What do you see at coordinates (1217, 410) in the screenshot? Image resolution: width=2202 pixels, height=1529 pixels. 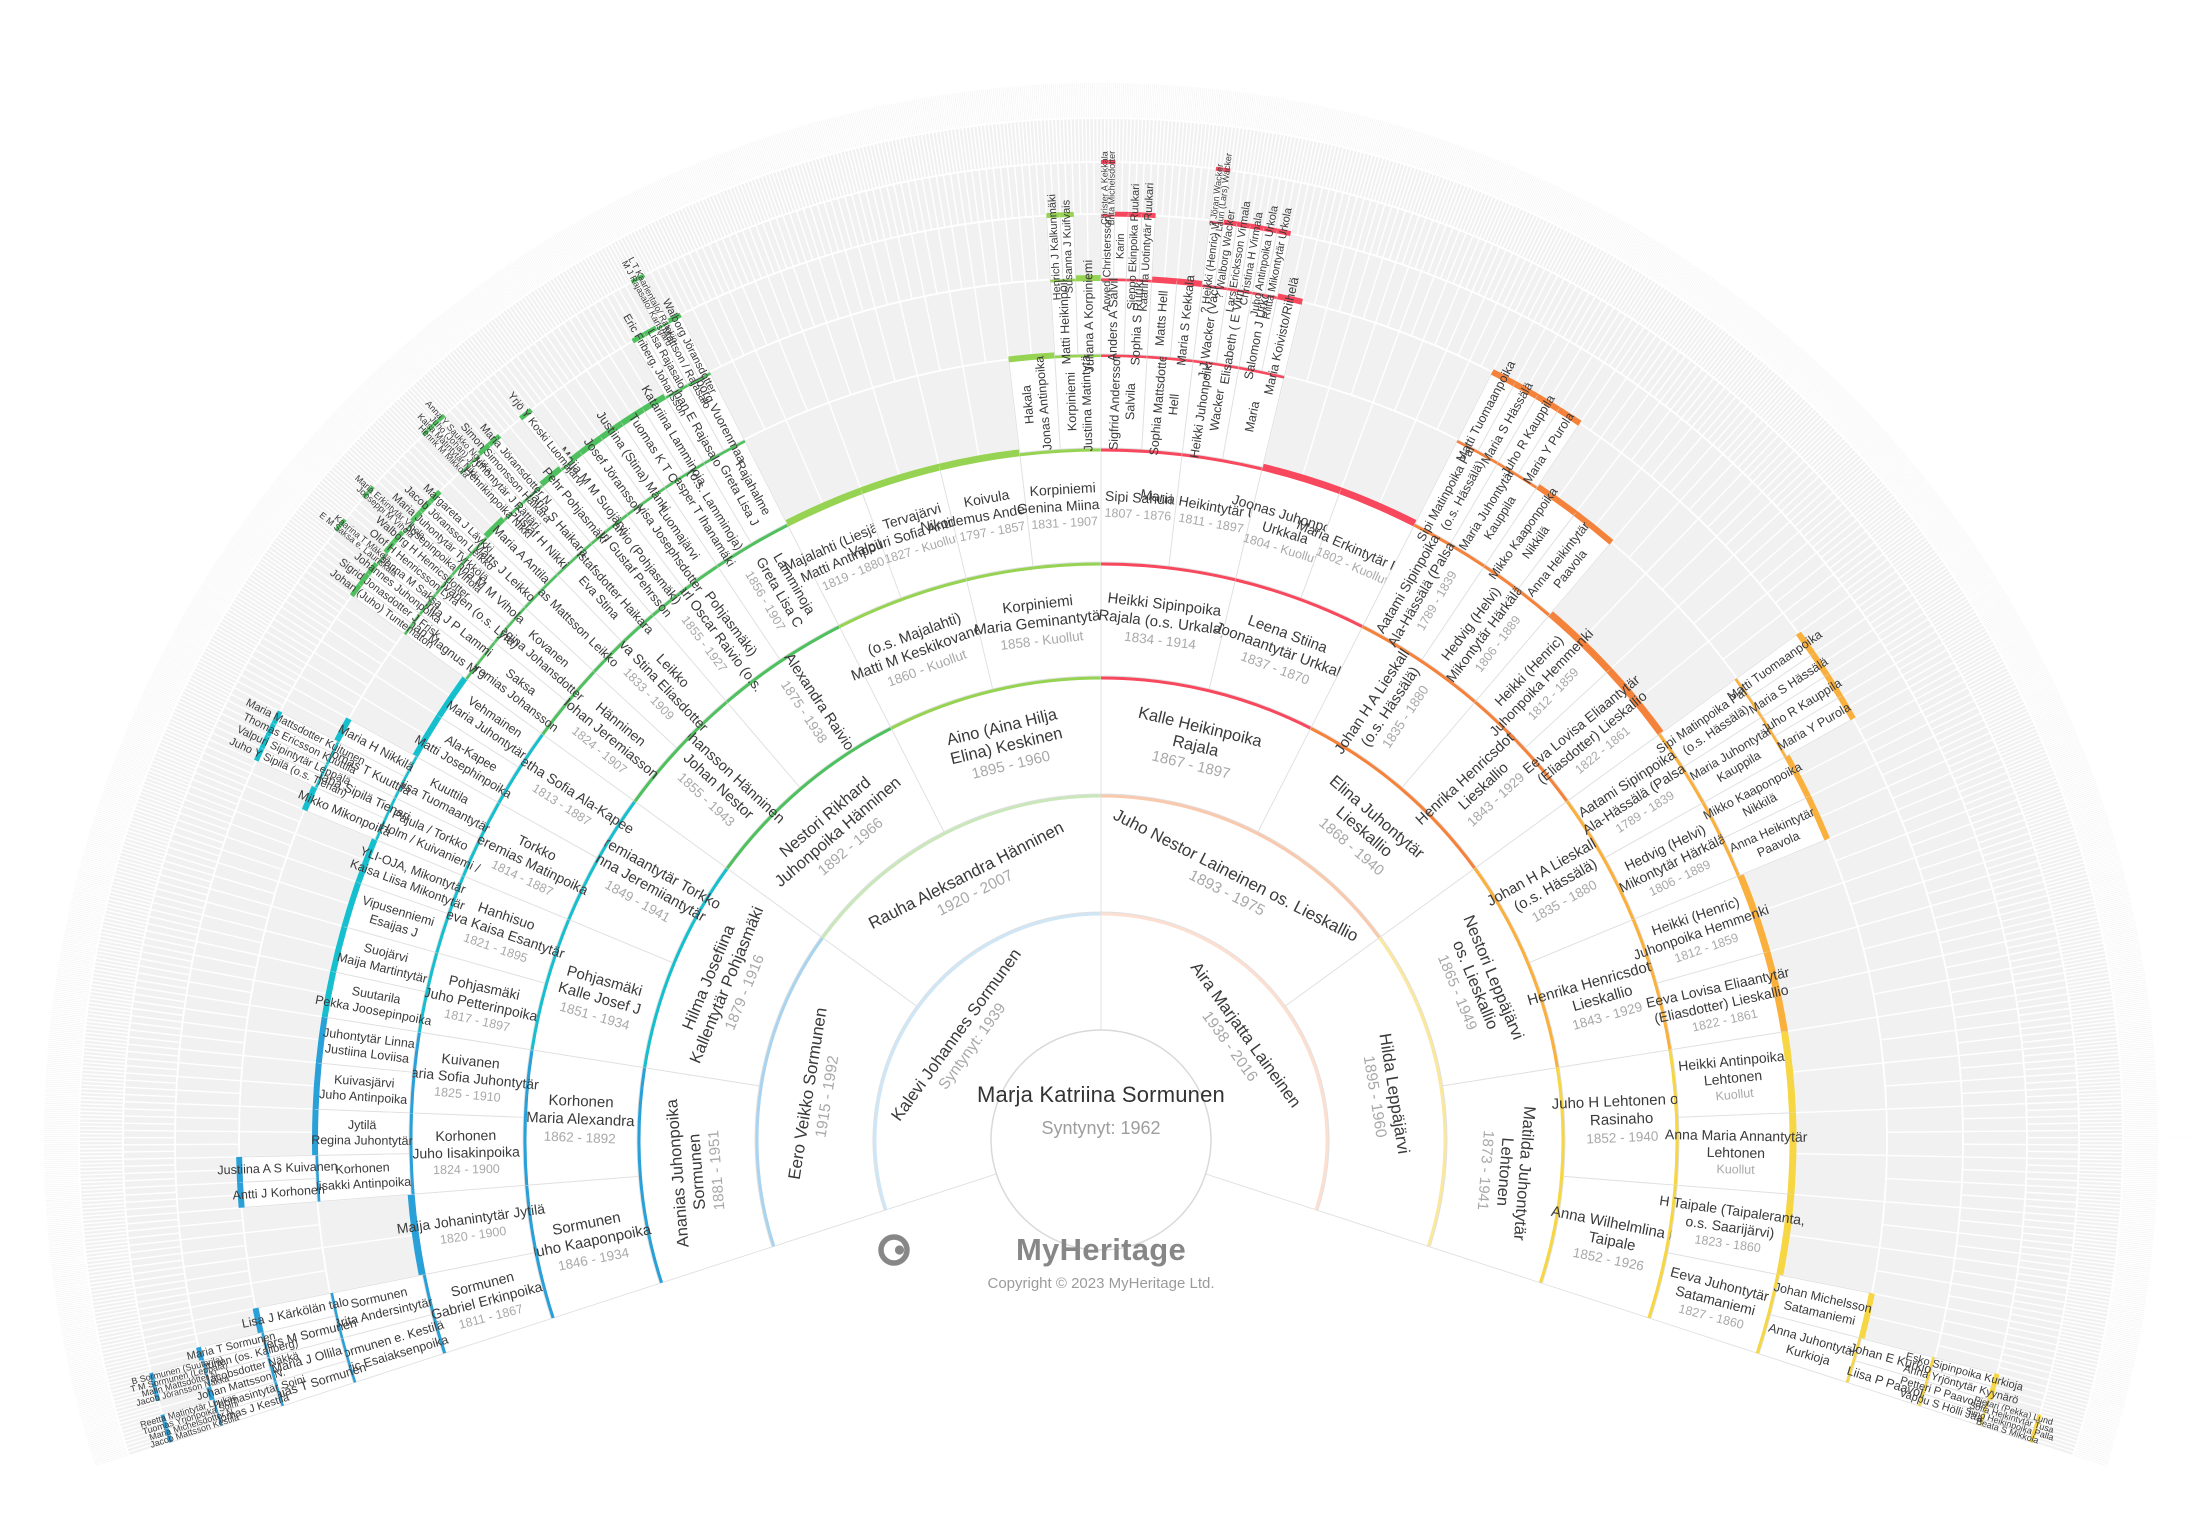 I see `person-name: Wacker` at bounding box center [1217, 410].